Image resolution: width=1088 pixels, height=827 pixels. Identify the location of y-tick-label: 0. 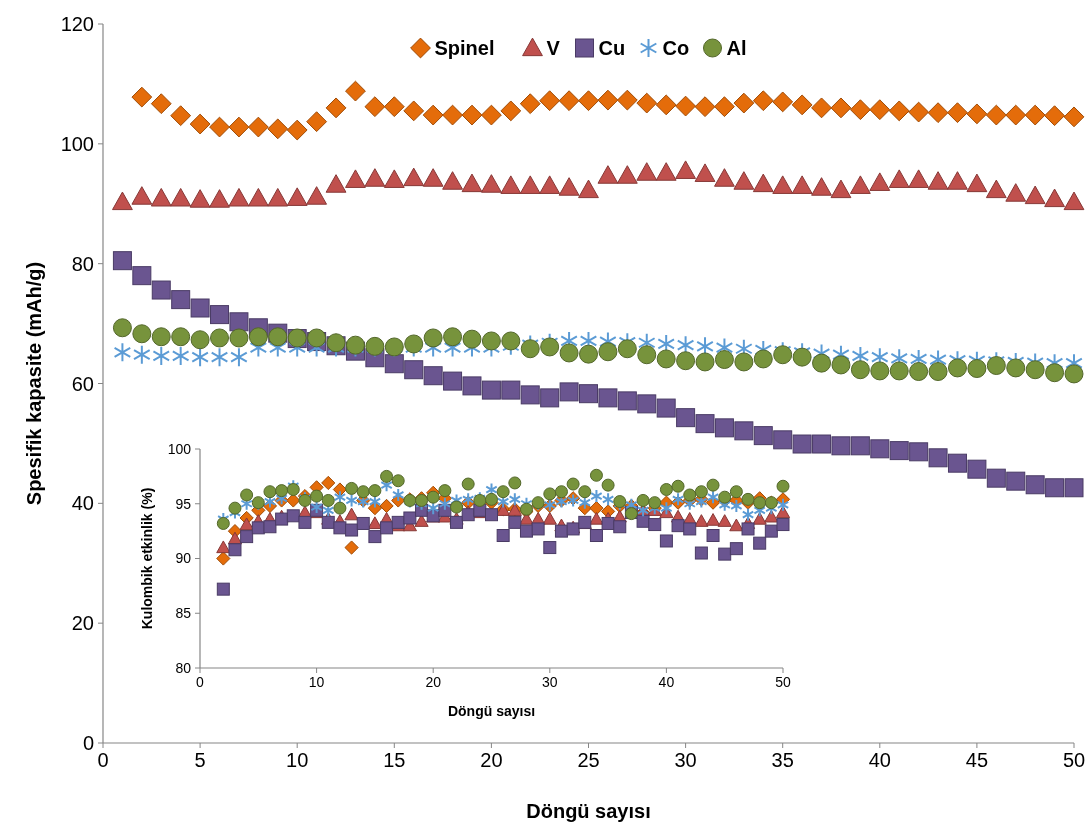
(88, 743).